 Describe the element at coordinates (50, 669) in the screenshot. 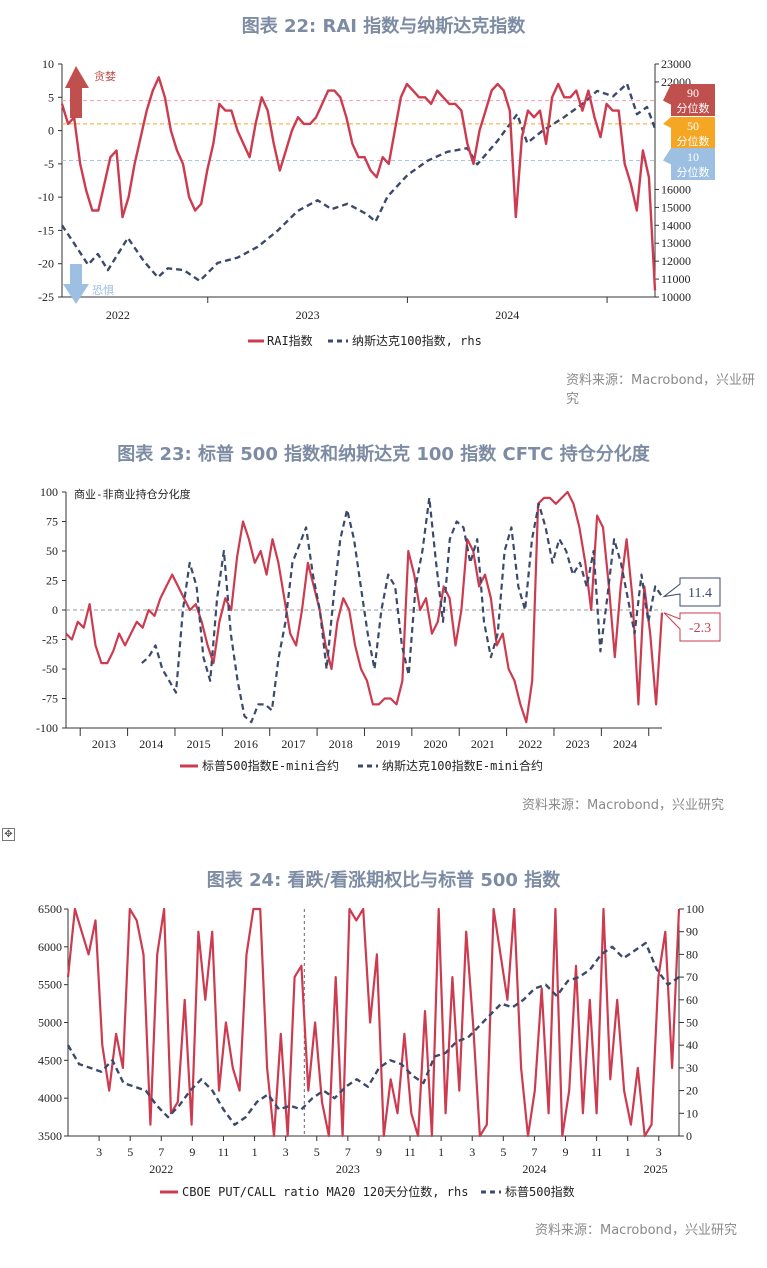

I see `y-tick-label: -50` at that location.